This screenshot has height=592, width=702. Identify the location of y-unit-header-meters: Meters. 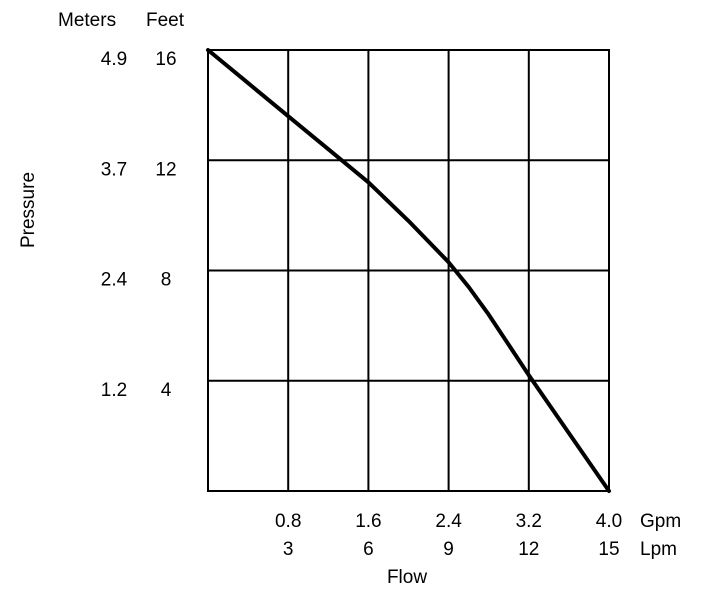
(87, 20).